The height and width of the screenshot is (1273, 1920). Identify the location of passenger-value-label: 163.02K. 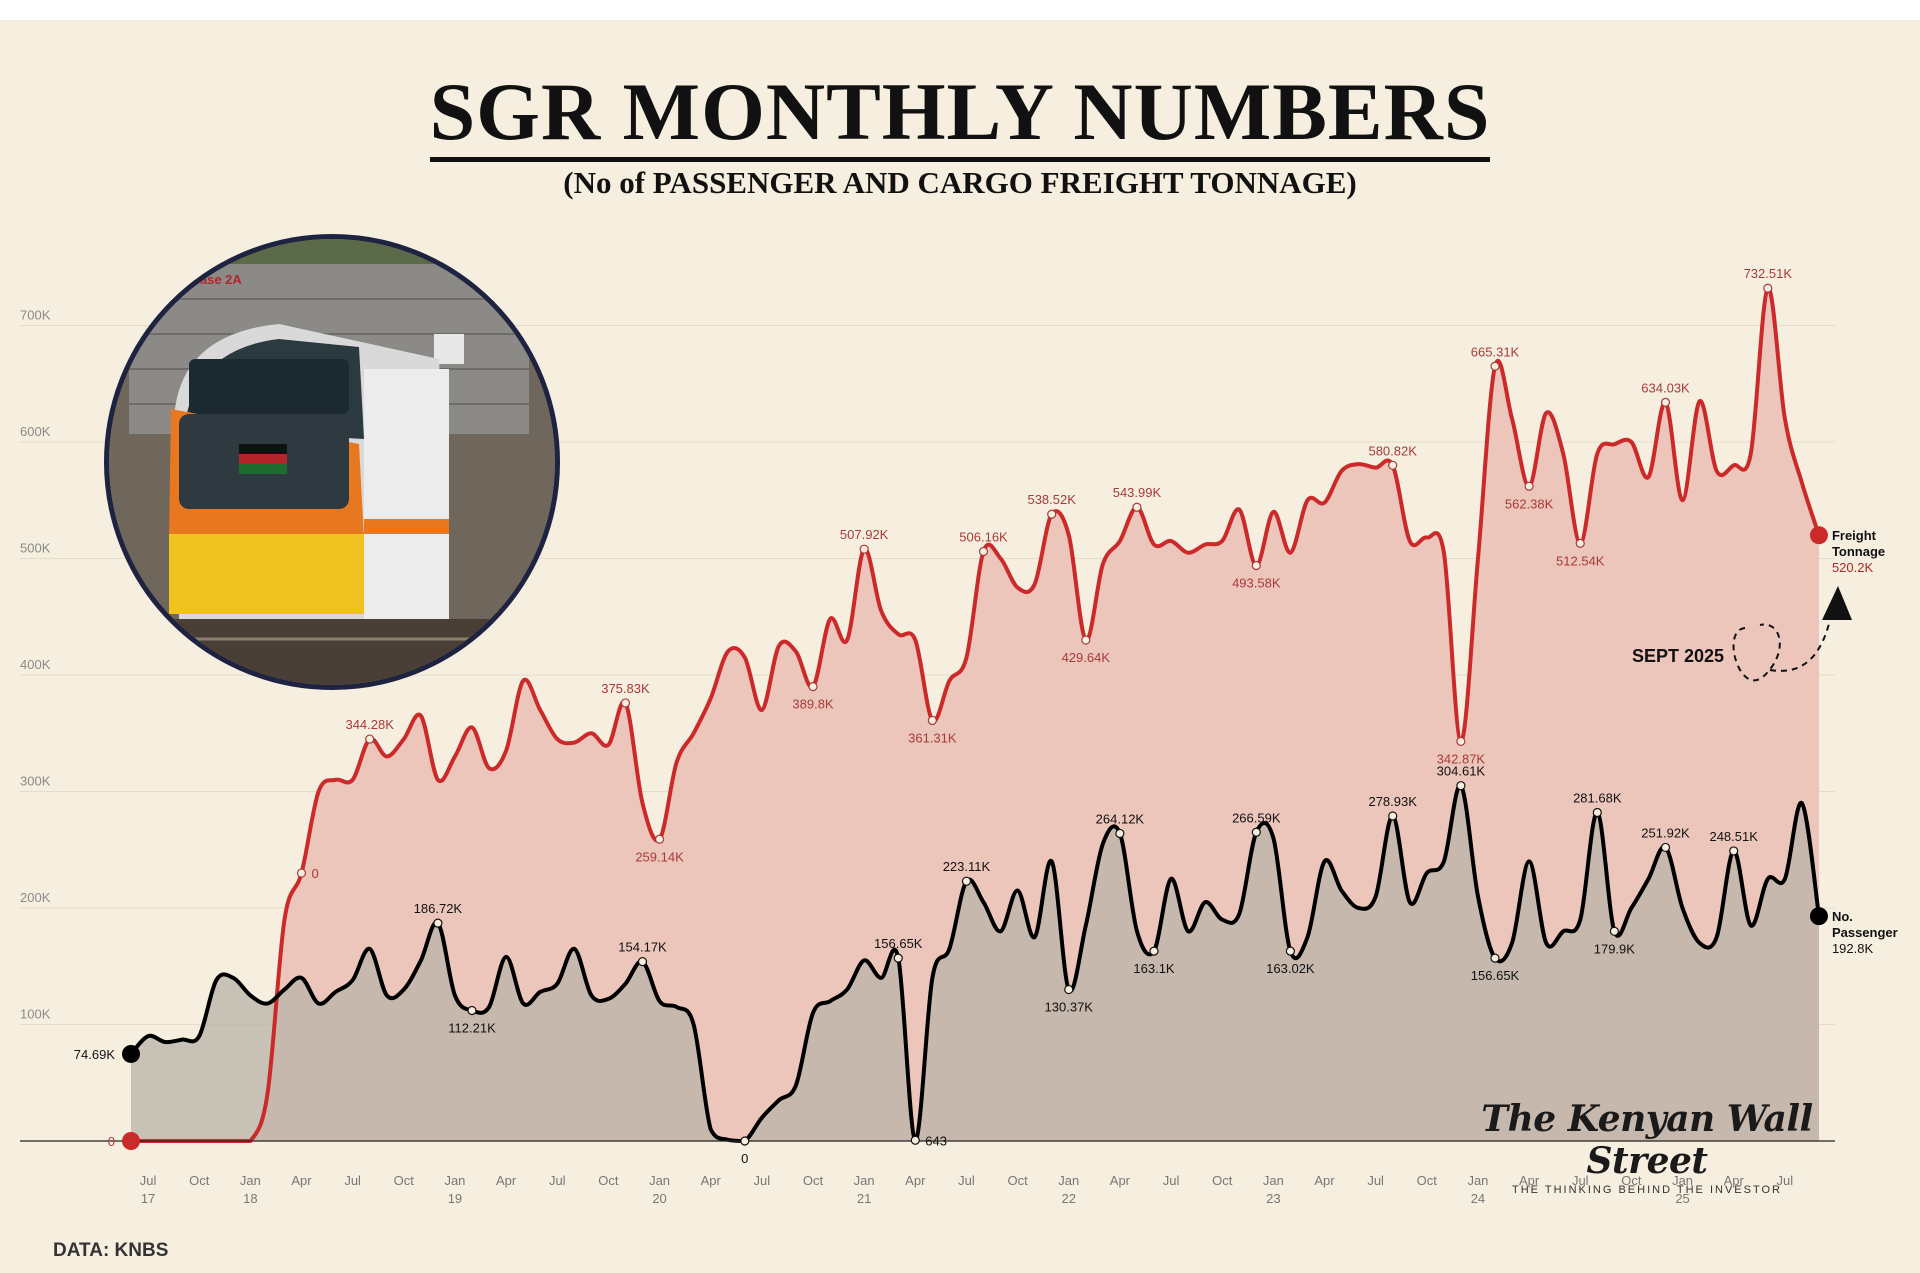
(1290, 968).